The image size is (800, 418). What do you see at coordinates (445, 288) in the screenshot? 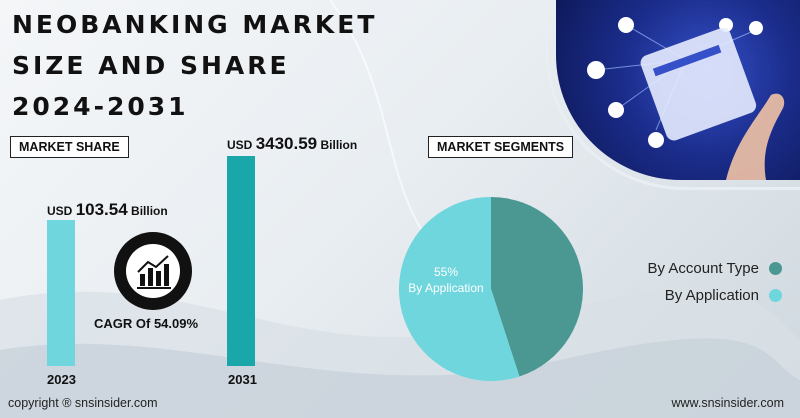
I see `pie-label-name: By Application` at bounding box center [445, 288].